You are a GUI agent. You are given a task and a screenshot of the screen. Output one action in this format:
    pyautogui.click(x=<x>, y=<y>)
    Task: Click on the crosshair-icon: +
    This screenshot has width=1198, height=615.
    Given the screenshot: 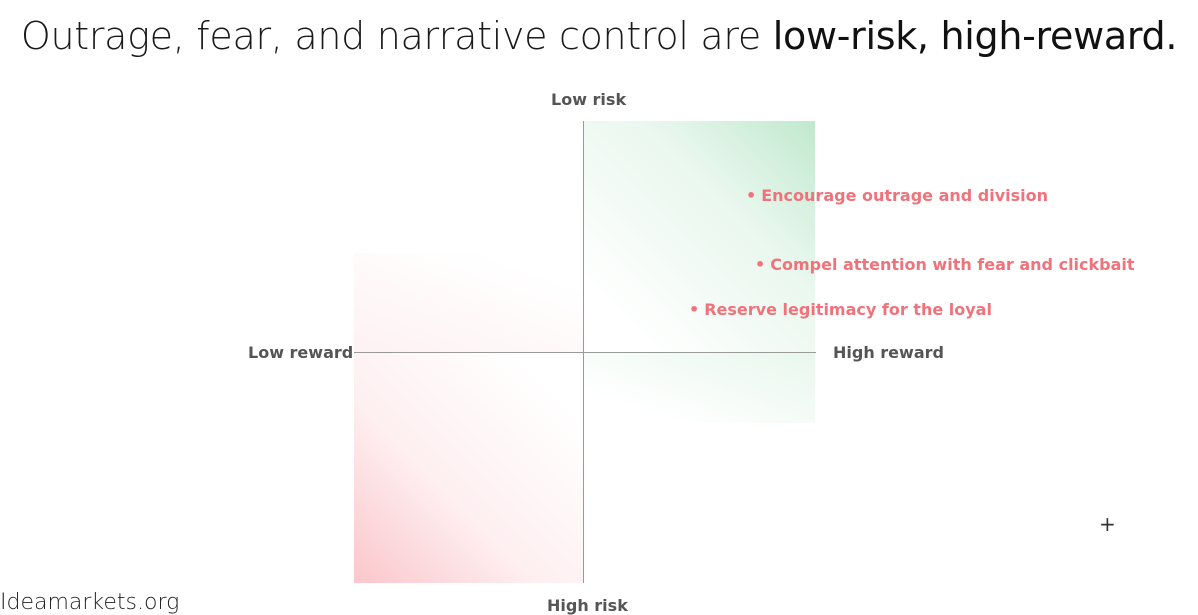 What is the action you would take?
    pyautogui.click(x=1107, y=524)
    